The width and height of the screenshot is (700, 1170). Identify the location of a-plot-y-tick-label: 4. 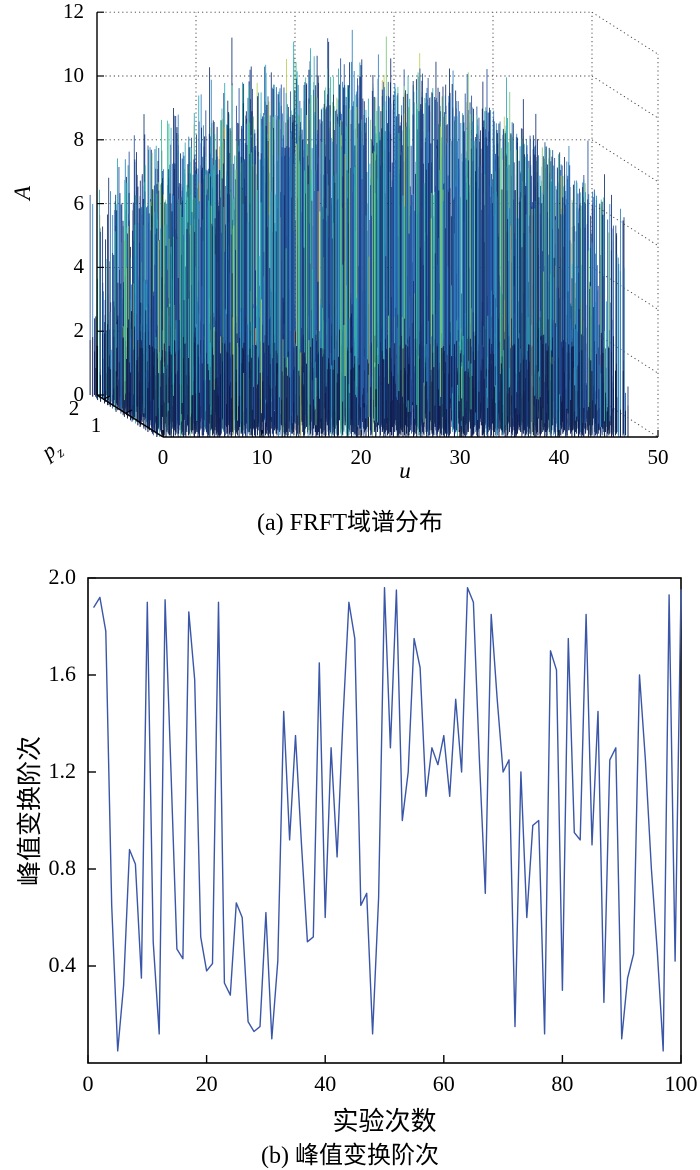
(79, 266).